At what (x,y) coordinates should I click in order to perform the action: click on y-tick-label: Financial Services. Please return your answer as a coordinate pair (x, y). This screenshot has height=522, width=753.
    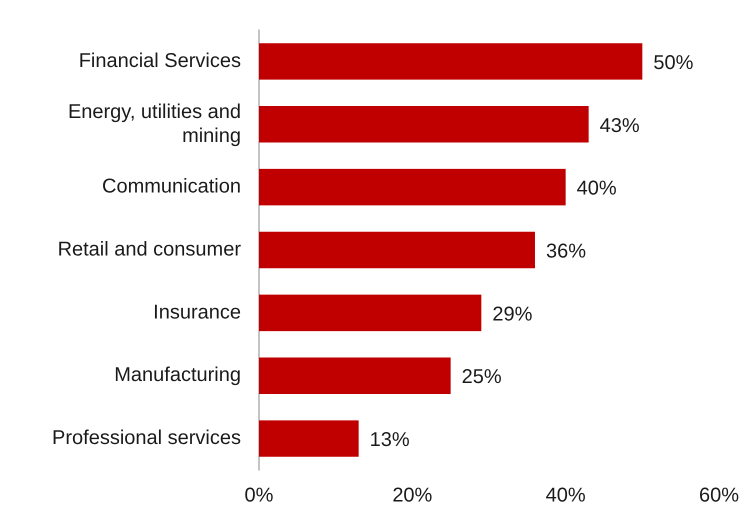
    Looking at the image, I should click on (159, 61).